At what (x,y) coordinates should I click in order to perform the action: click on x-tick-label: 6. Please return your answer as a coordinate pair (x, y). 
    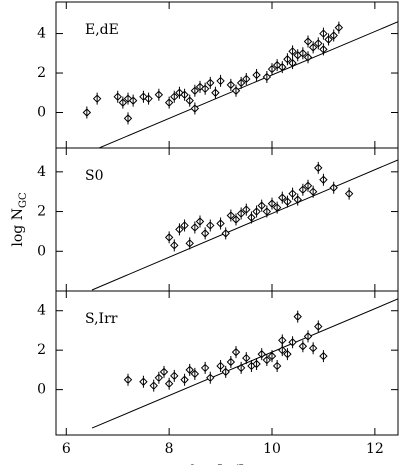
    Looking at the image, I should click on (66, 449).